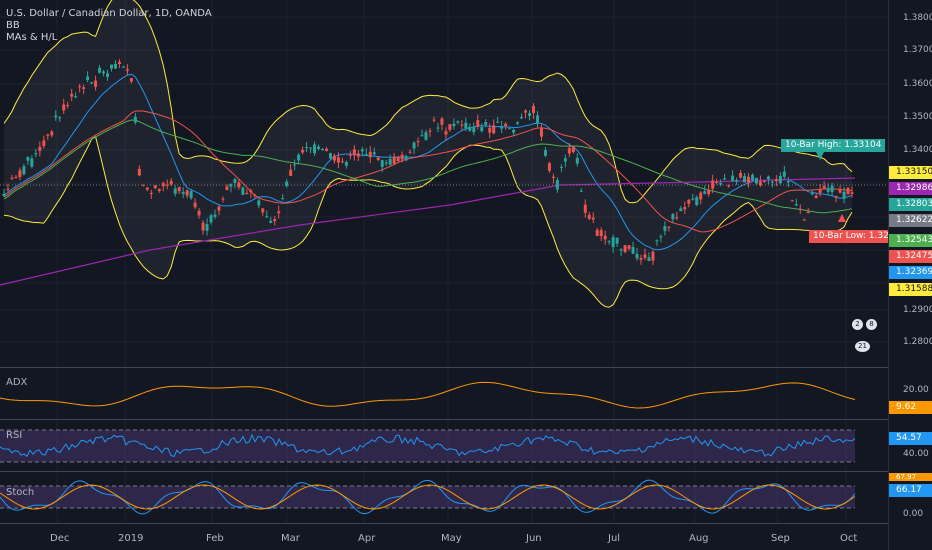 The image size is (932, 550). What do you see at coordinates (833, 145) in the screenshot?
I see `ten-bar-high-label: 10-Bar High: 1.33104` at bounding box center [833, 145].